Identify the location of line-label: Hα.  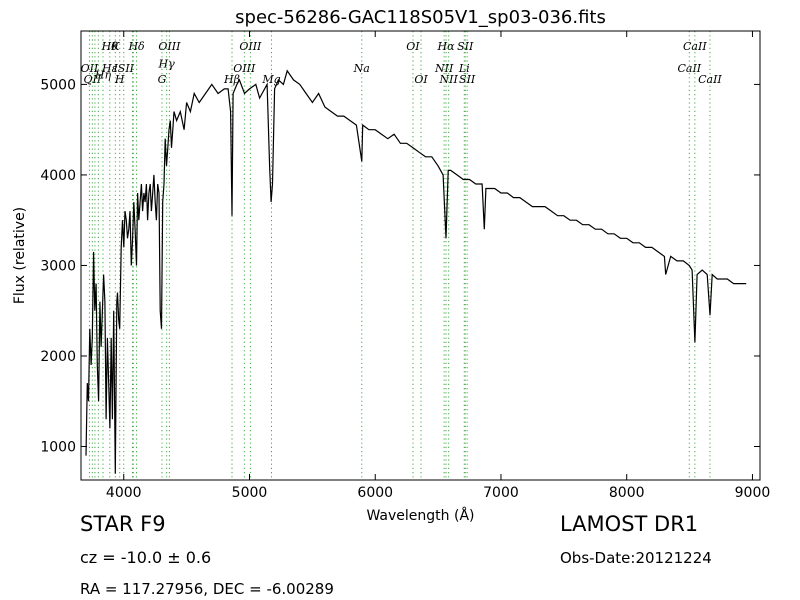
(446, 46).